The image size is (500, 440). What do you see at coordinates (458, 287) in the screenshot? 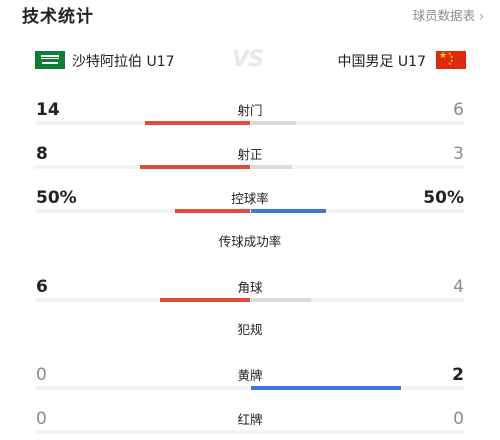
I see `away-stat-value: 4` at bounding box center [458, 287].